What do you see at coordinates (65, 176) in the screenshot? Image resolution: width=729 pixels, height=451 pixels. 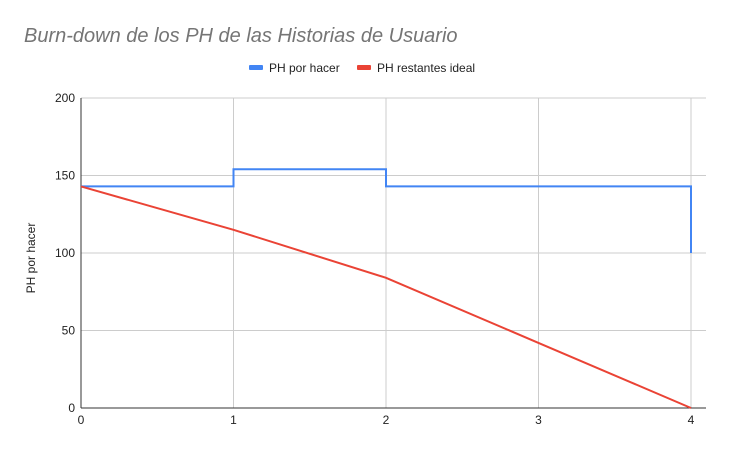 I see `y-tick-label: 150` at bounding box center [65, 176].